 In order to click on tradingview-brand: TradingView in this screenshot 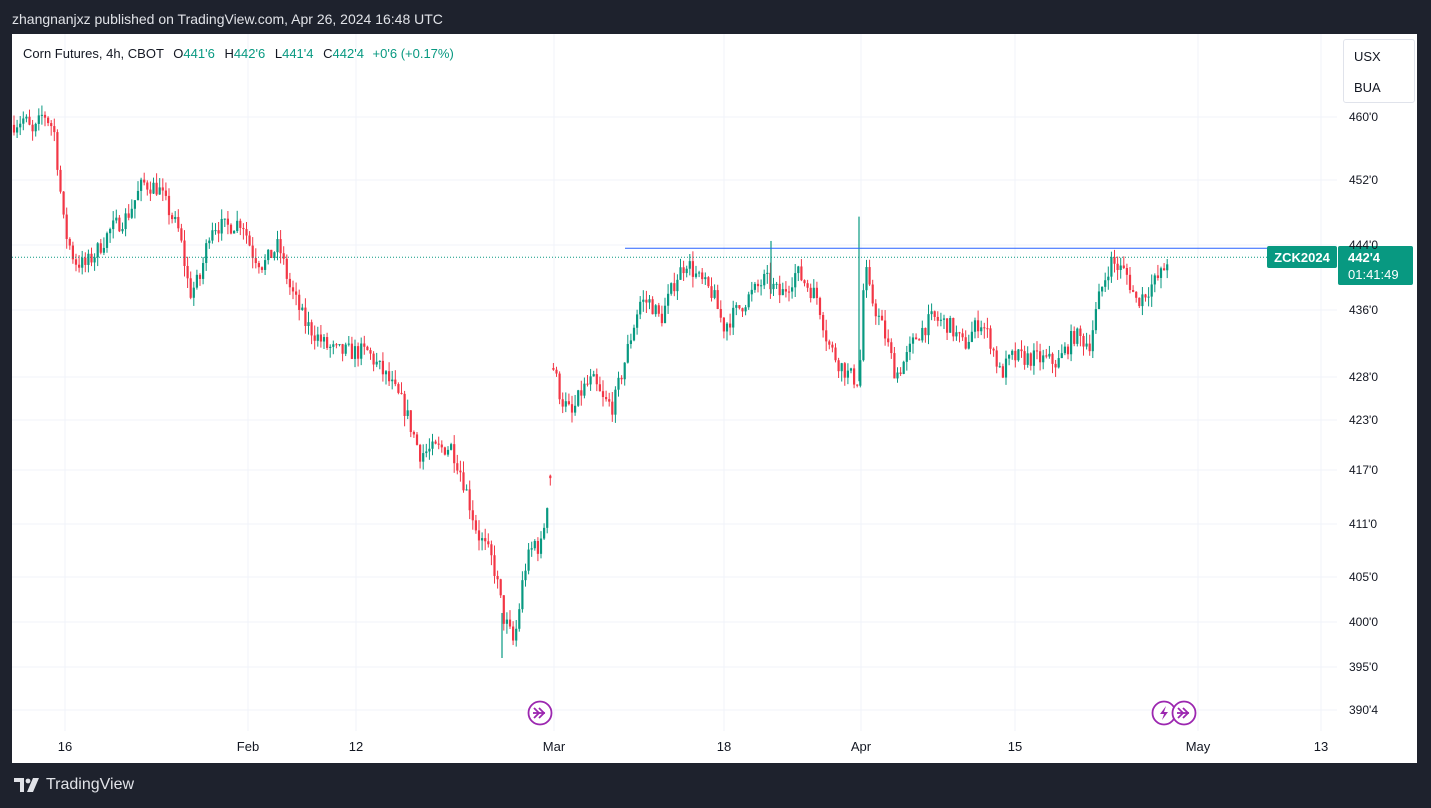, I will do `click(74, 785)`.